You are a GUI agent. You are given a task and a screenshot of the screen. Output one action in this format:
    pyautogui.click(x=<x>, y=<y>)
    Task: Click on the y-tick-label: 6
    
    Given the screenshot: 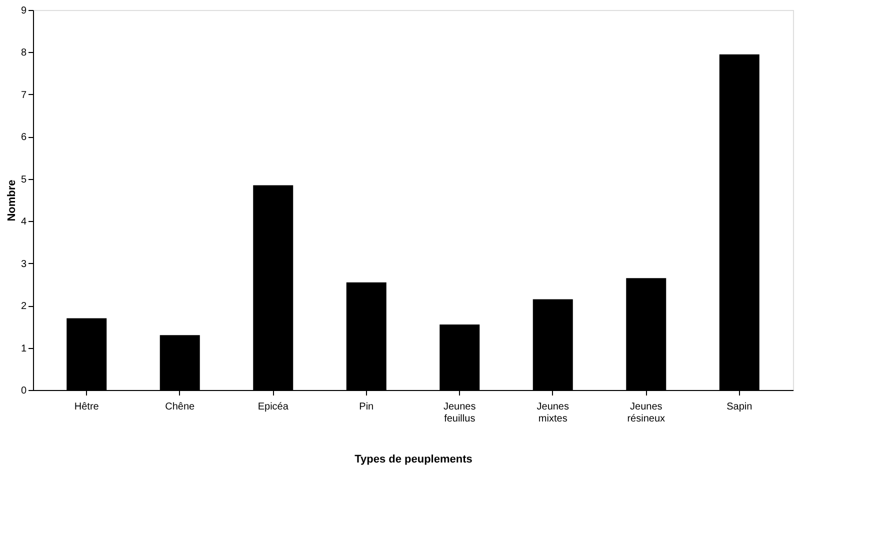 What is the action you would take?
    pyautogui.click(x=23, y=138)
    